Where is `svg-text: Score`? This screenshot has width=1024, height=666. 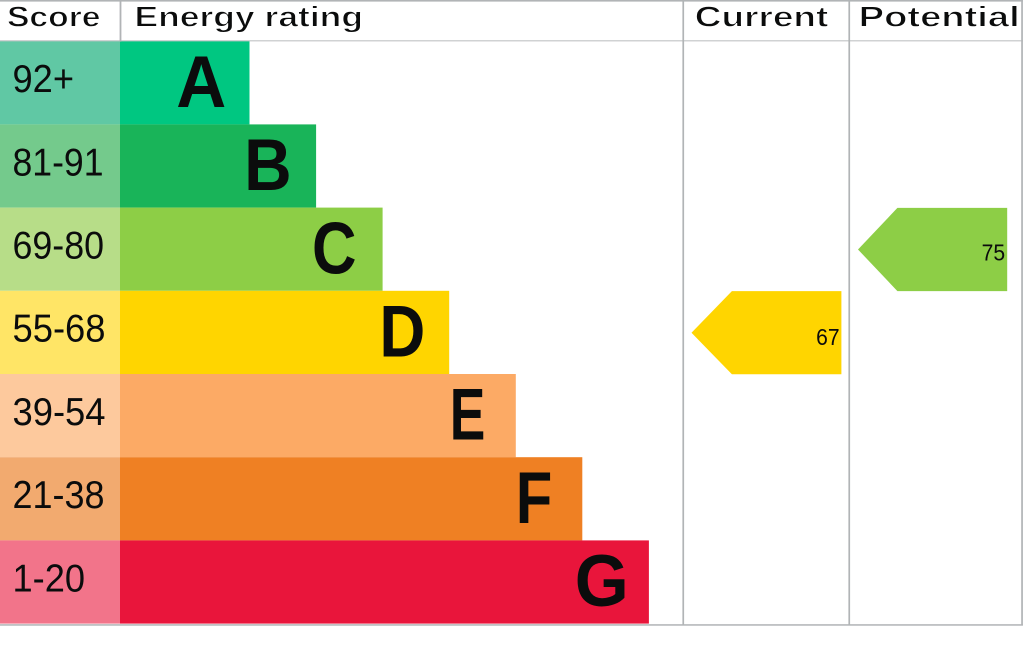 svg-text: Score is located at coordinates (54, 17).